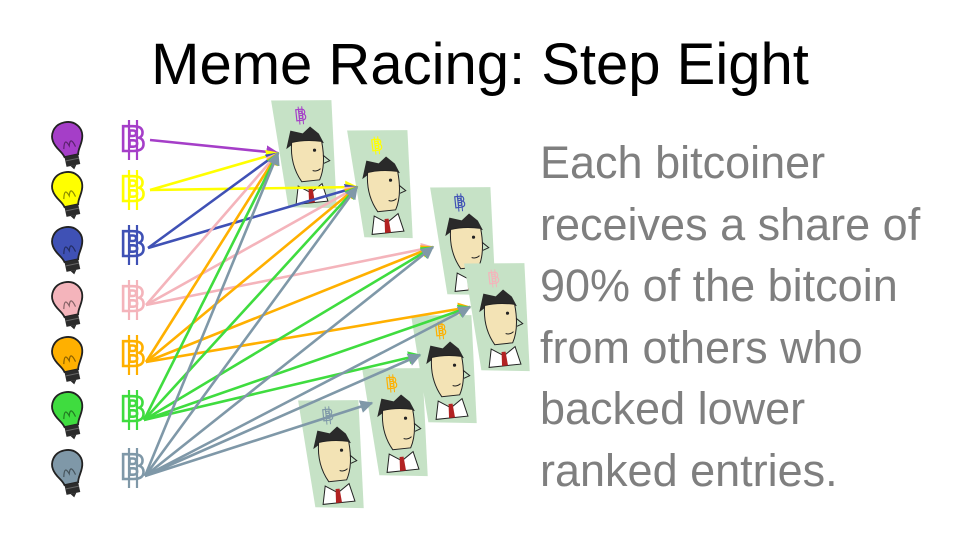 The height and width of the screenshot is (540, 960). What do you see at coordinates (683, 162) in the screenshot?
I see `body-line: Each bitcoiner` at bounding box center [683, 162].